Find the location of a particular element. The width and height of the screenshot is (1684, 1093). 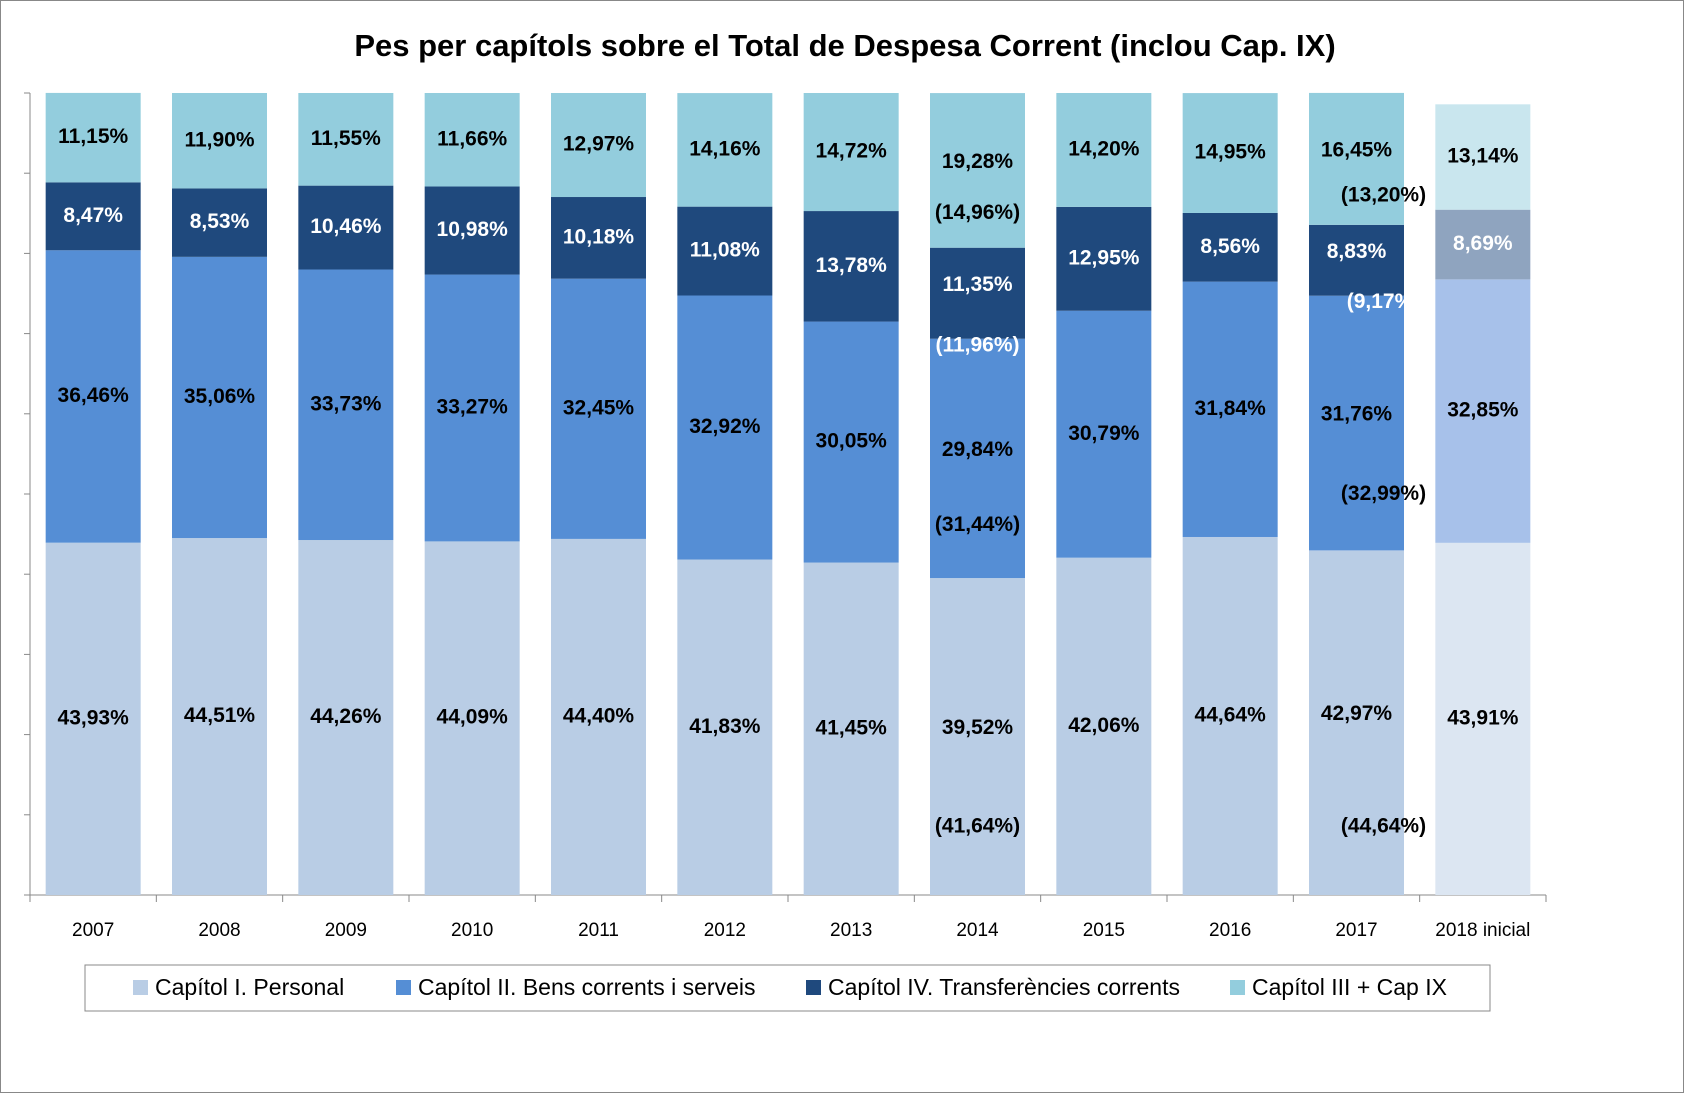

value-label: 43,91% is located at coordinates (1483, 717).